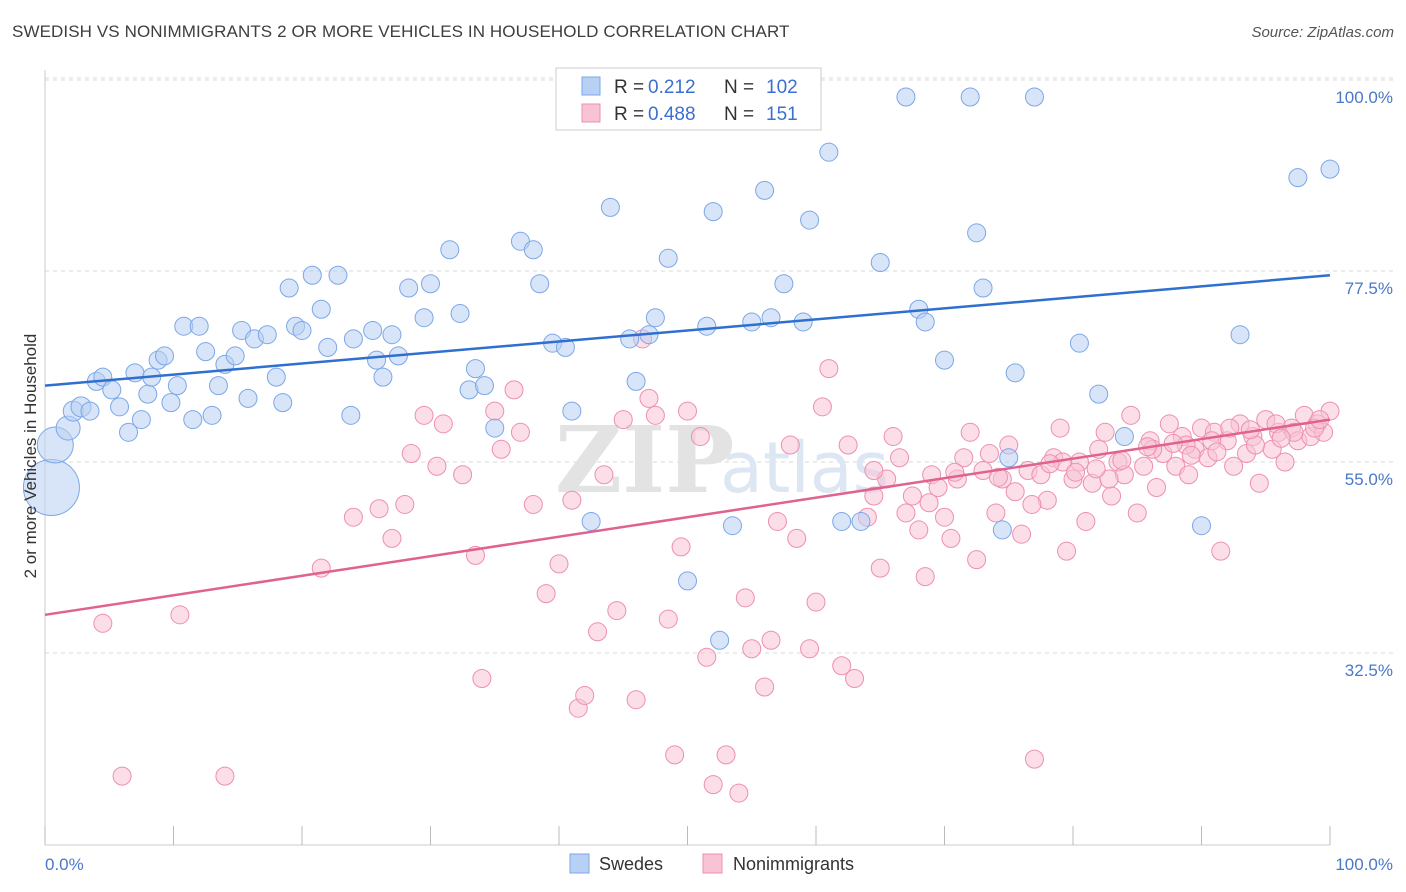  I want to click on y-tick-label: 55.0%, so click(1369, 479).